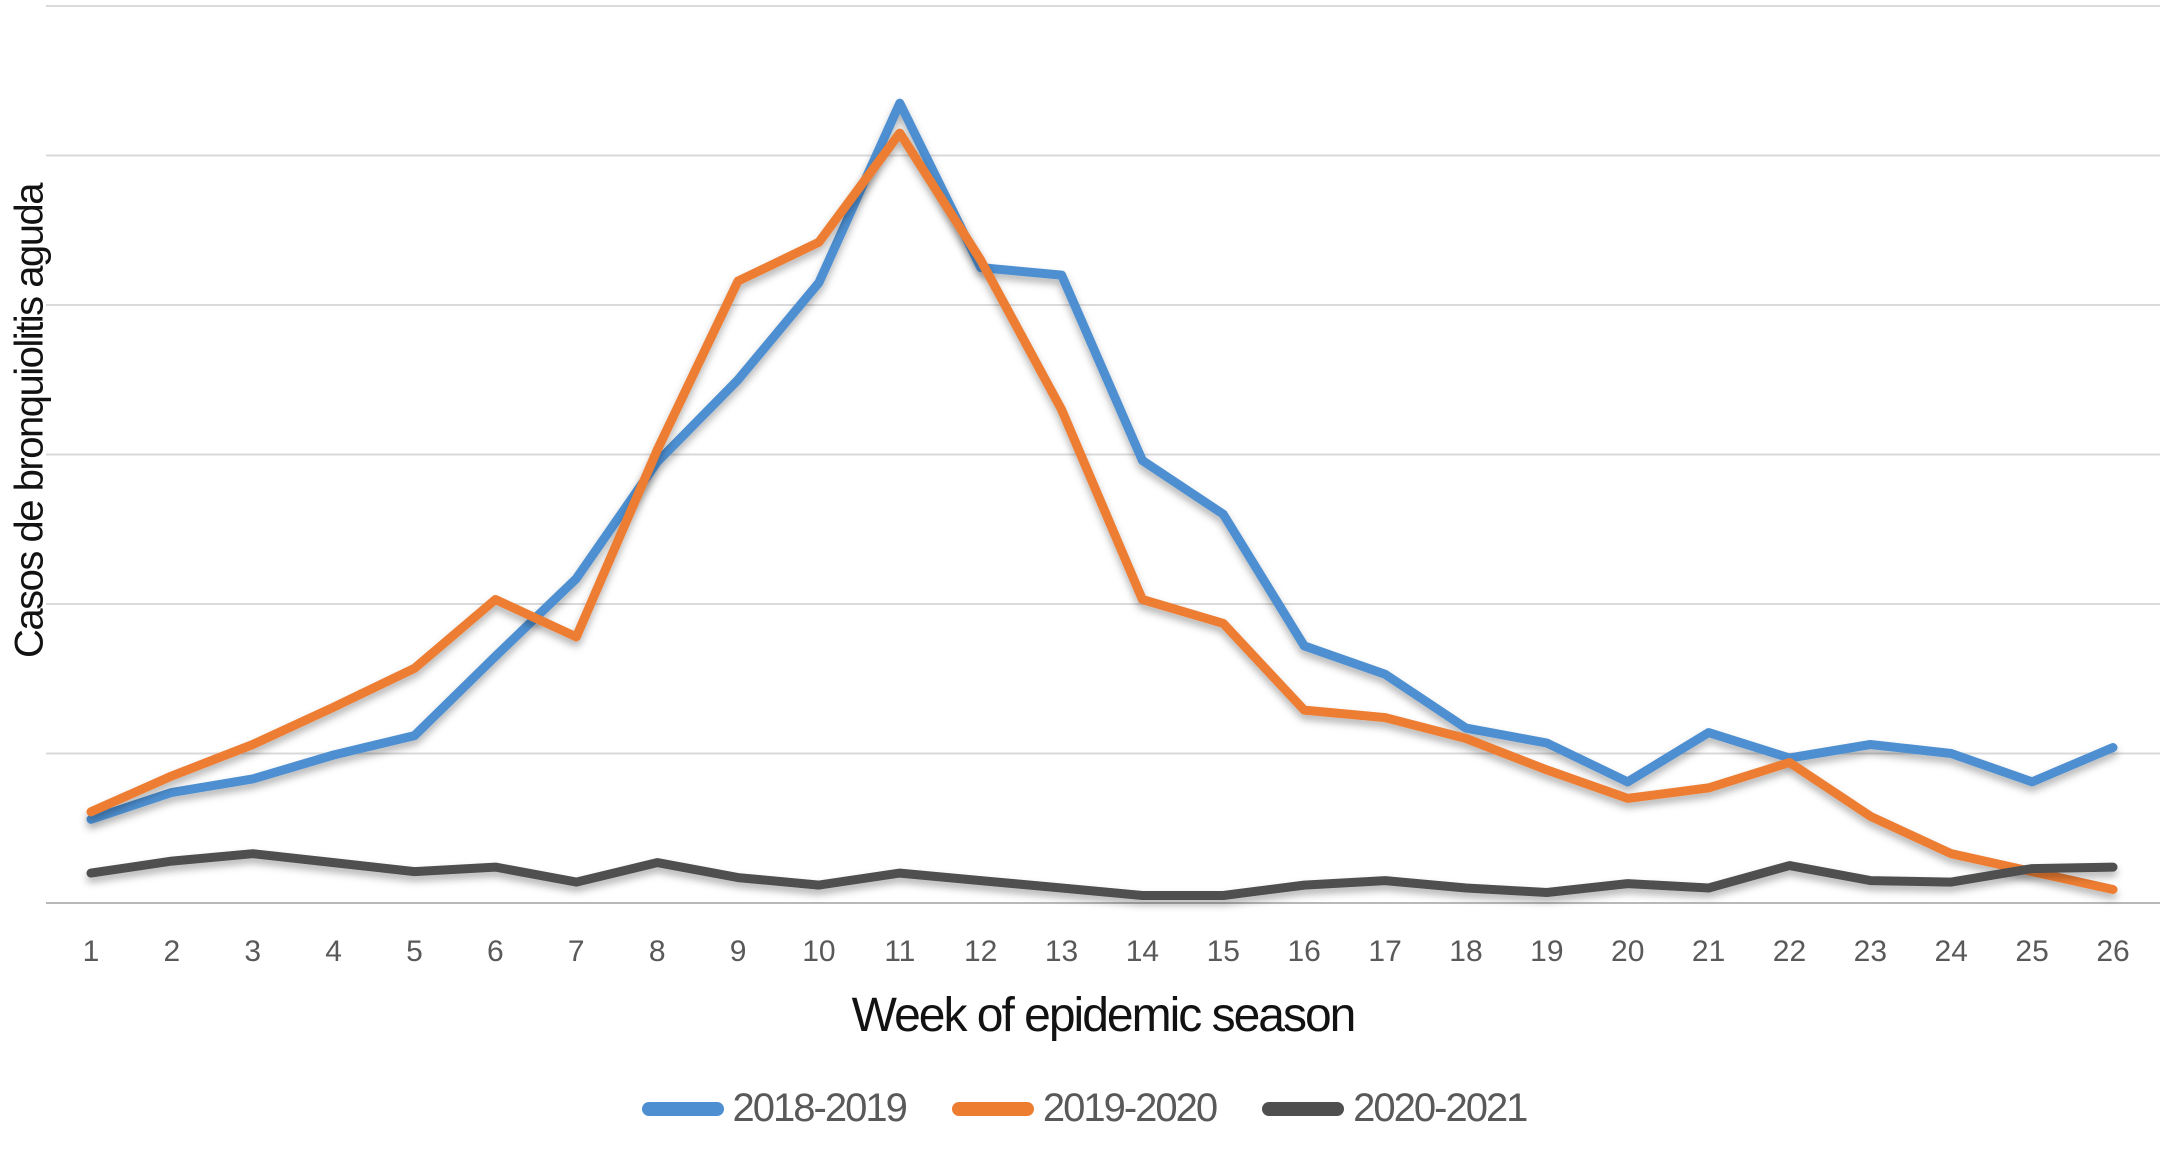  I want to click on x-tick-label-17: 17, so click(1384, 951).